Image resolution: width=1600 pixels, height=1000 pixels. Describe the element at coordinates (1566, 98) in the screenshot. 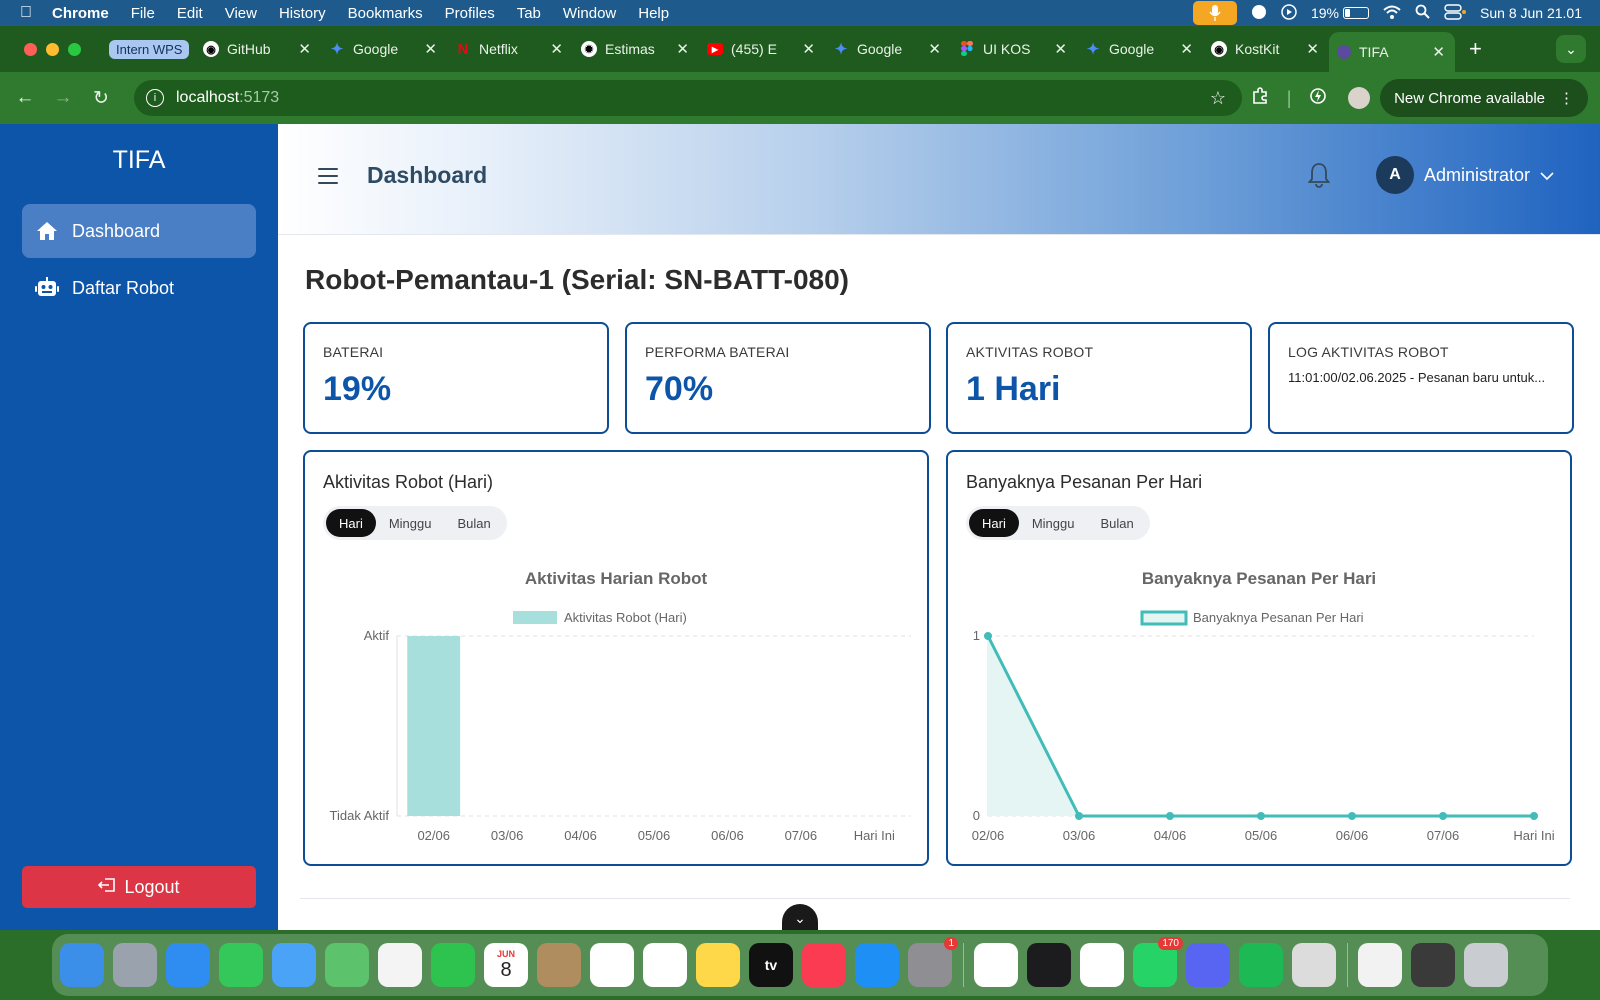

I see `kebab-menu-icon: ⋮` at that location.